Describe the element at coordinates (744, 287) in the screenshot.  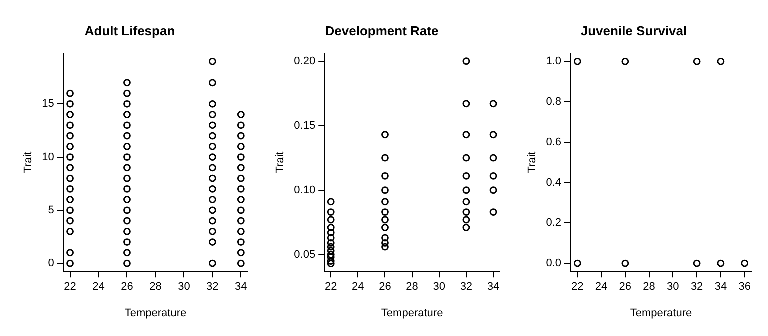
I see `x-tick-label: 36` at that location.